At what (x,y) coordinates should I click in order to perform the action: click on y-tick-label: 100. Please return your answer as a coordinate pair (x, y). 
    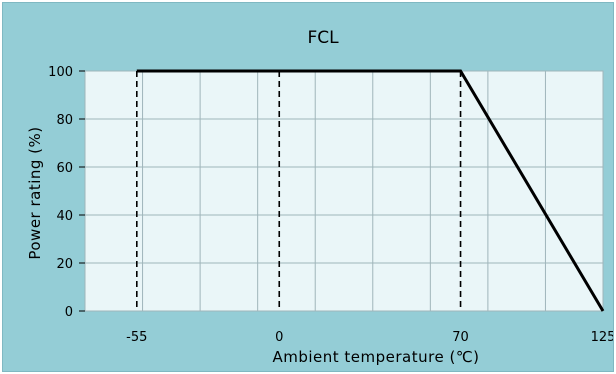
    Looking at the image, I should click on (60, 72).